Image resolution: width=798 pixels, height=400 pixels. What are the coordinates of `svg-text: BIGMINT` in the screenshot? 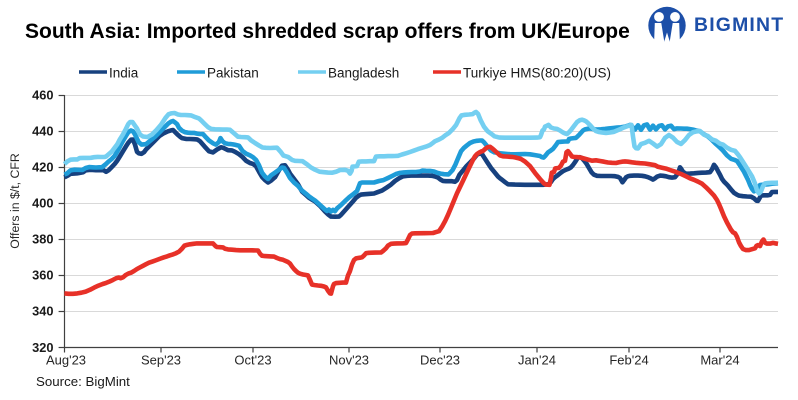 It's located at (739, 25).